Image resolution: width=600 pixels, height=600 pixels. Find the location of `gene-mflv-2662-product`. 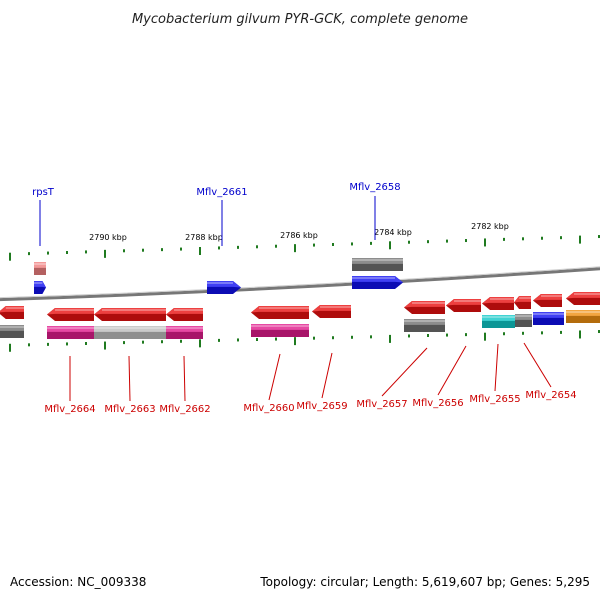

gene-mflv-2662-product is located at coordinates (184, 332).